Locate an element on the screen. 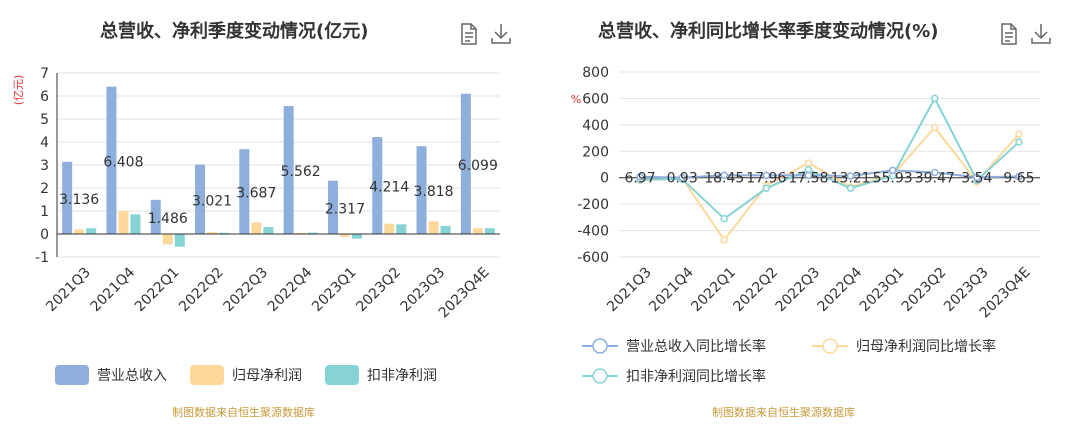 This screenshot has width=1084, height=439. line-deducted-profit-growth is located at coordinates (830, 158).